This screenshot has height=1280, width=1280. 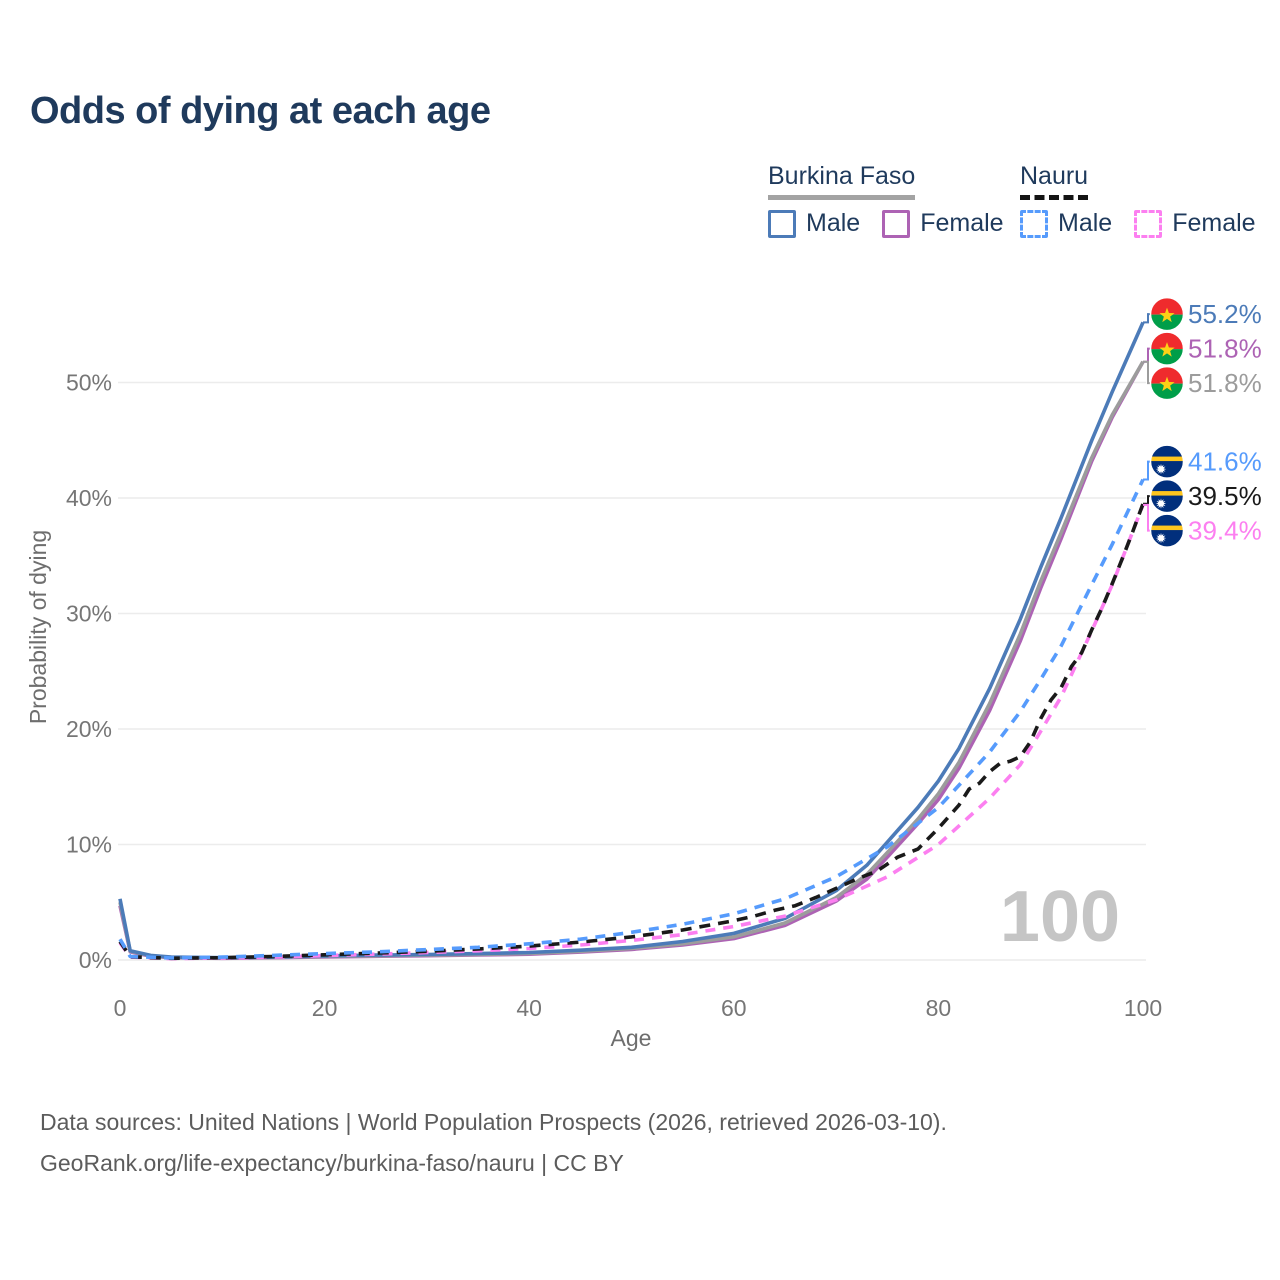 I want to click on x-axis-title: Age, so click(x=631, y=1038).